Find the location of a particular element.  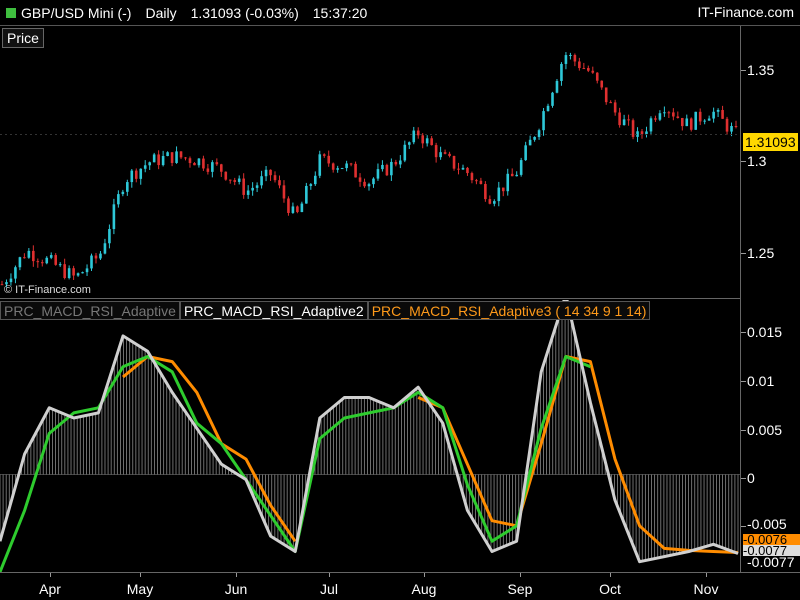

month-label: Jun is located at coordinates (236, 589).